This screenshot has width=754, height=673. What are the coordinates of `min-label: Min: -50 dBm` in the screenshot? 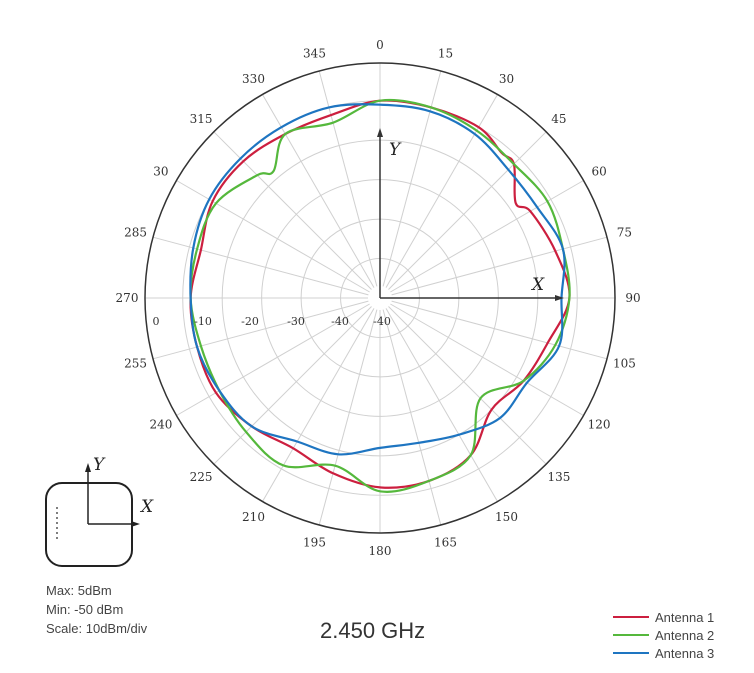 It's located at (85, 609).